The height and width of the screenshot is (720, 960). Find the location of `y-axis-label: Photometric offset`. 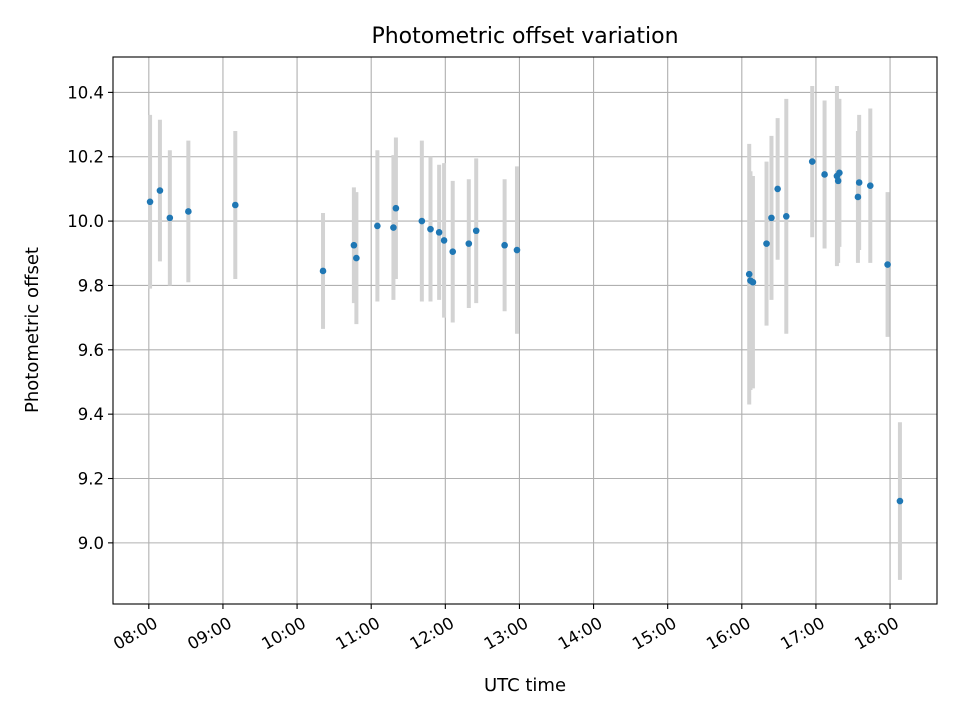

y-axis-label: Photometric offset is located at coordinates (32, 330).